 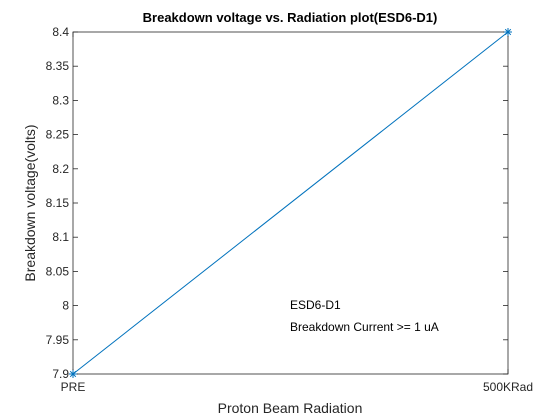 What do you see at coordinates (58, 203) in the screenshot?
I see `y-tick-label: 8.15` at bounding box center [58, 203].